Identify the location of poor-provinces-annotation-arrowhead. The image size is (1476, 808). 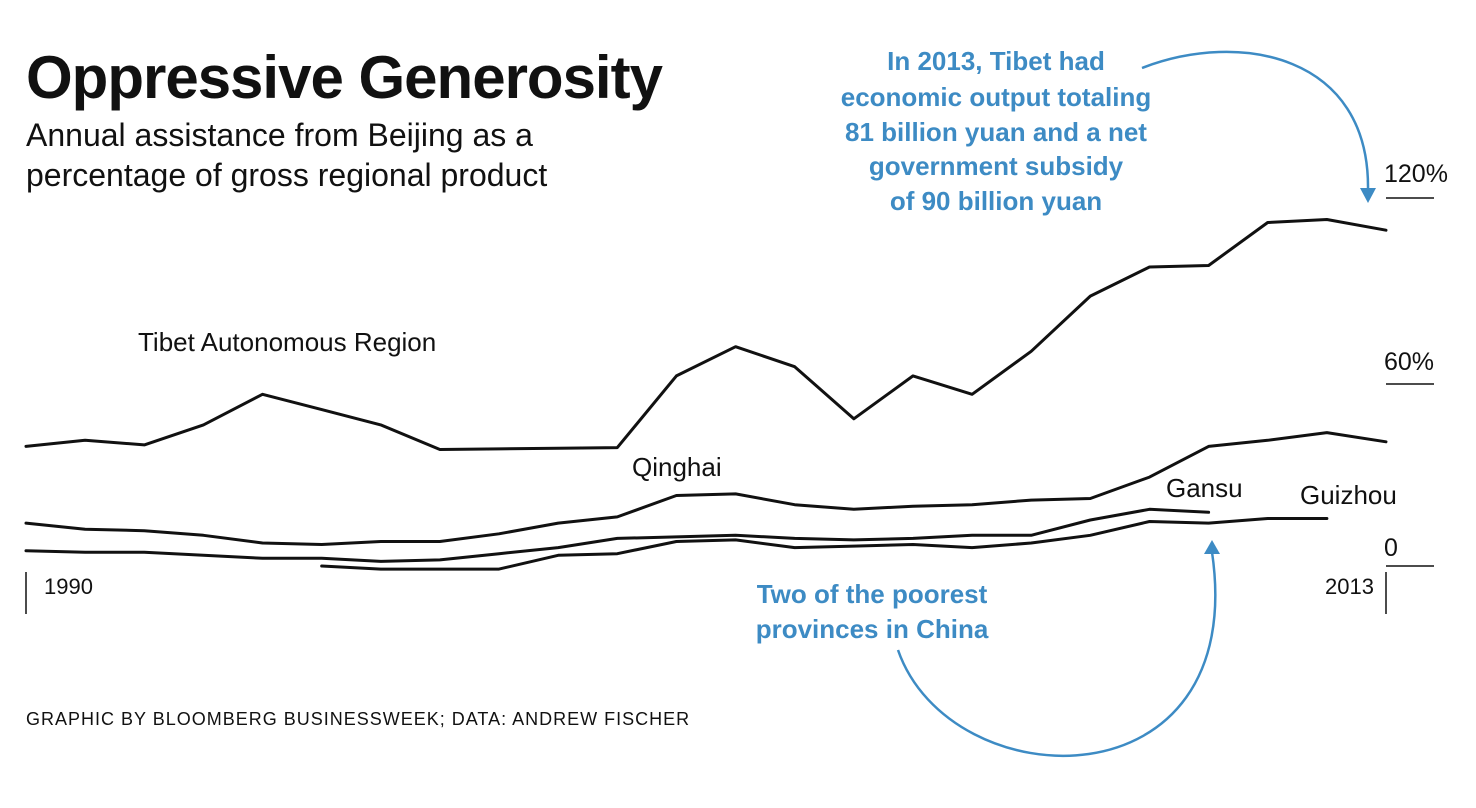
(1212, 547).